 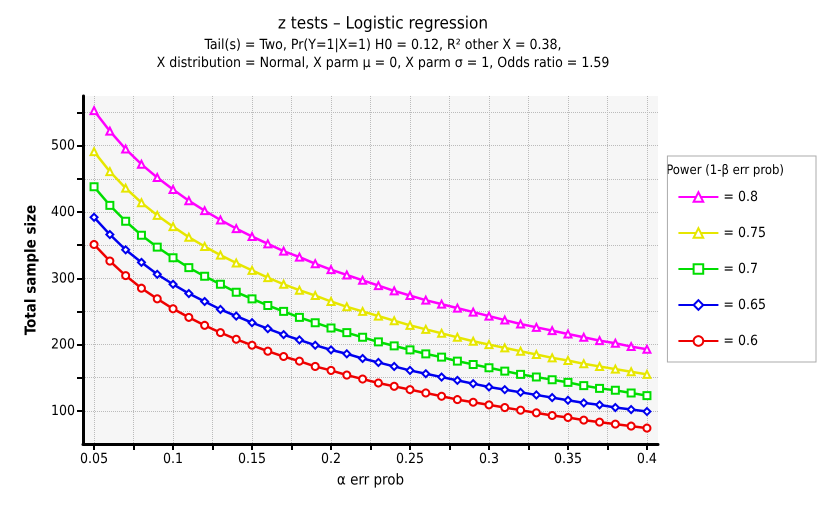 What do you see at coordinates (410, 459) in the screenshot?
I see `x-tick-label: 0.25` at bounding box center [410, 459].